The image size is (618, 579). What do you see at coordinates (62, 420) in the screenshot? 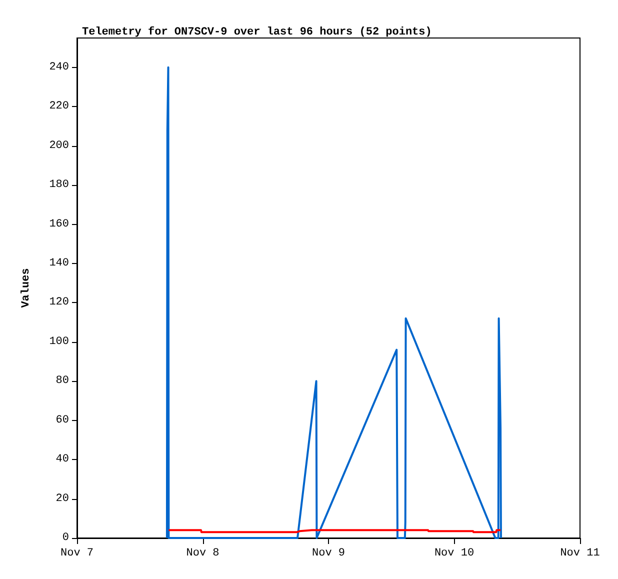
I see `y-tick-label: 60` at bounding box center [62, 420].